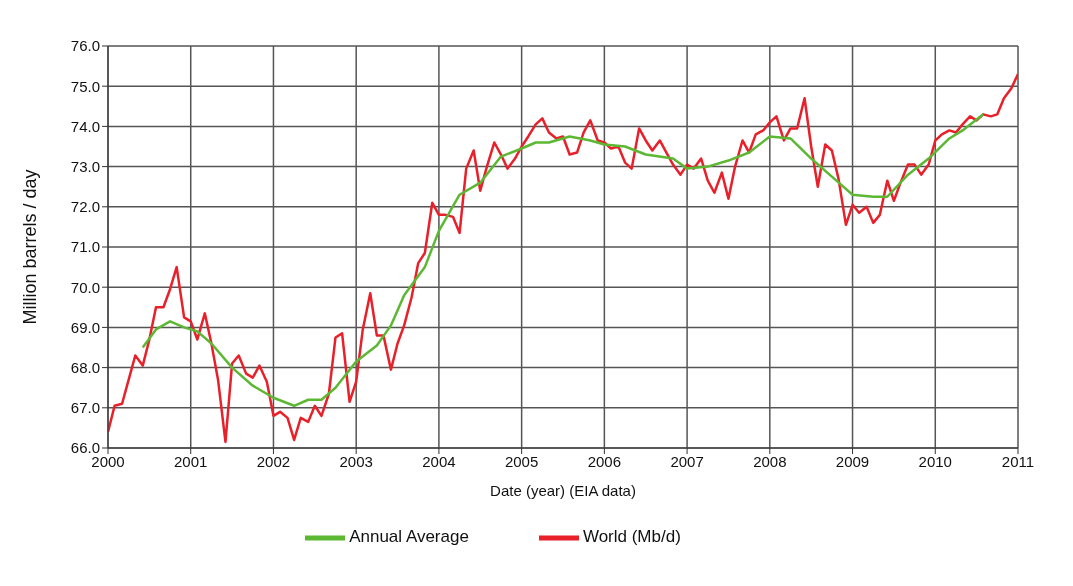  I want to click on y-tick-label: 68.0, so click(85, 367).